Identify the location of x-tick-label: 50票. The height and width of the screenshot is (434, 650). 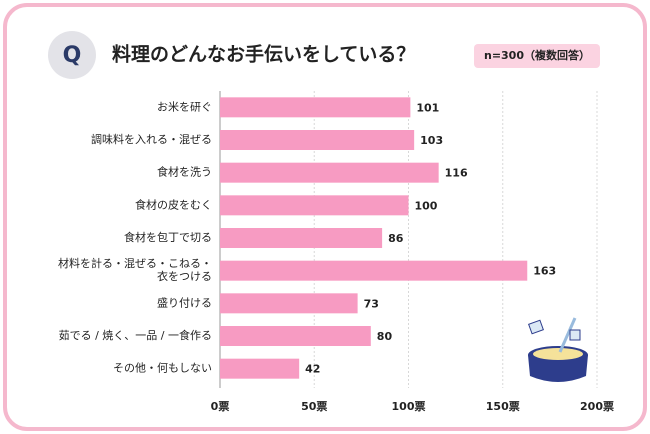
(314, 406).